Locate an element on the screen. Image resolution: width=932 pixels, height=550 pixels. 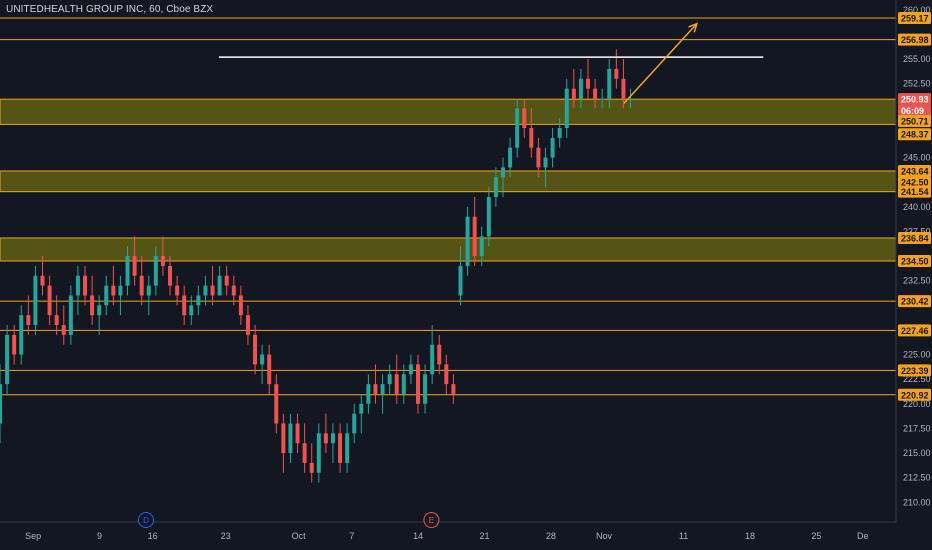
x-tick-label: 11 is located at coordinates (683, 536).